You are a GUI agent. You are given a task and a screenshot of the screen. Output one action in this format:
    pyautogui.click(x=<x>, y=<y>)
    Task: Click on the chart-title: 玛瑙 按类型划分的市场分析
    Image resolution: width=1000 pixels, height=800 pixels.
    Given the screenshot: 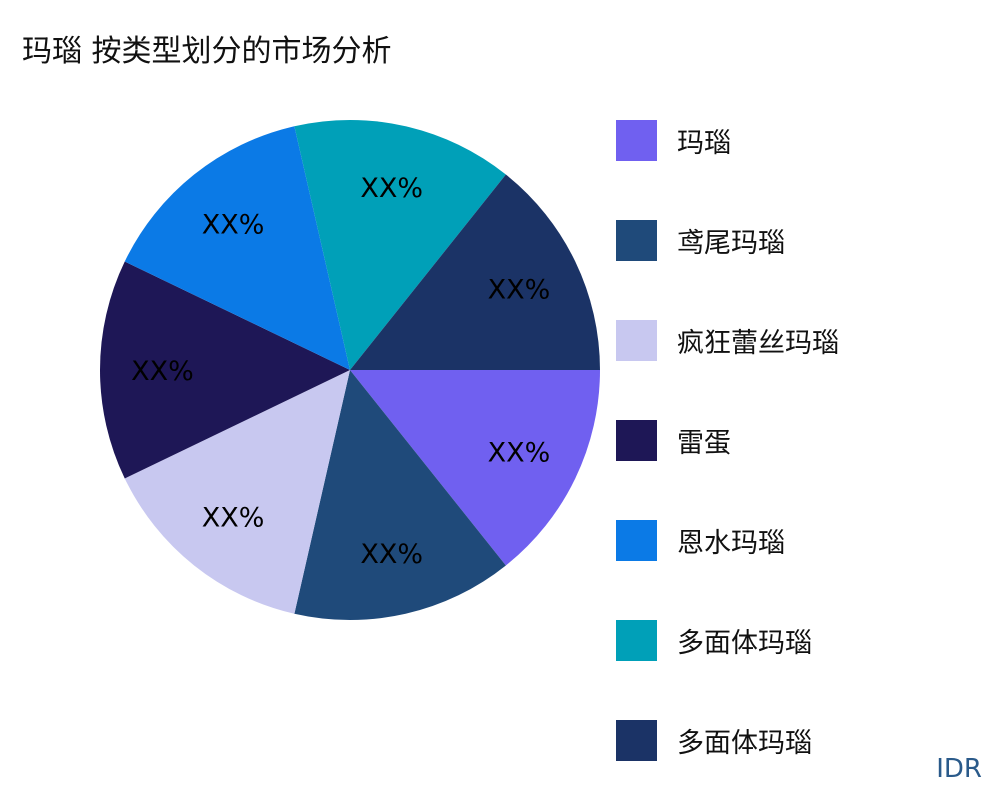 What is the action you would take?
    pyautogui.click(x=207, y=51)
    